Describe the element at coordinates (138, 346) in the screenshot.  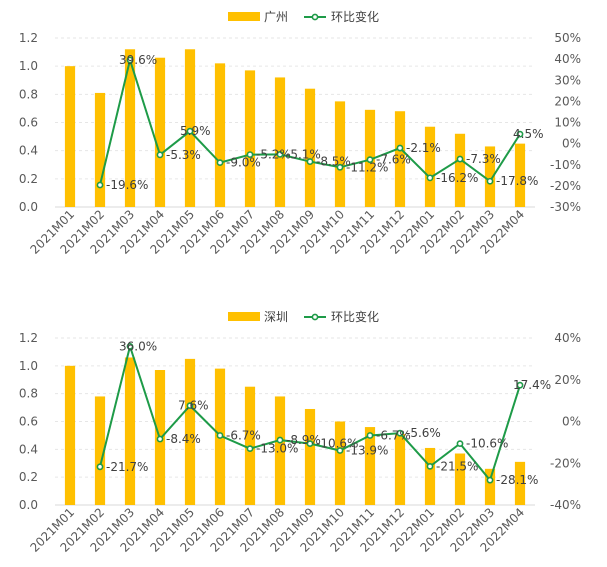
I see `data-label: 36.0%` at that location.